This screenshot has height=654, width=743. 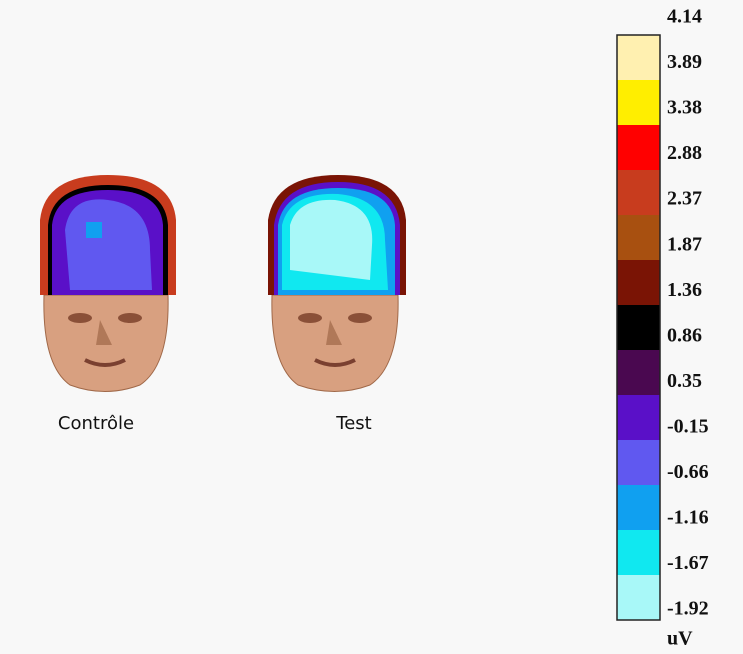 I want to click on colorbar-tick-label: -1.92, so click(x=688, y=609).